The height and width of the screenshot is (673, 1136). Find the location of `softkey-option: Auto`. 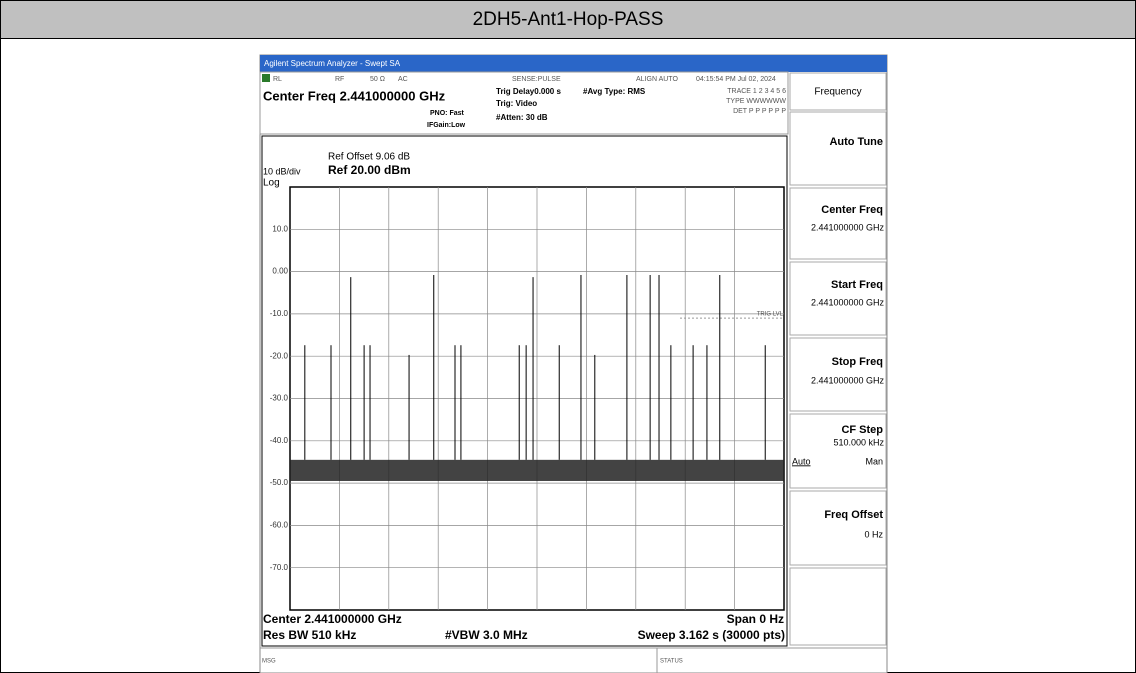

softkey-option: Auto is located at coordinates (801, 461).